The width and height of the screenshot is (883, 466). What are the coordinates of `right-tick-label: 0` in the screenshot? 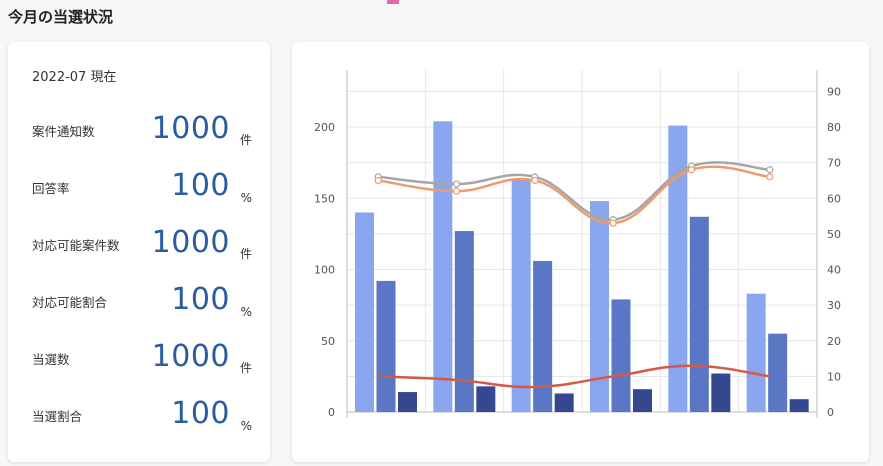 It's located at (830, 412).